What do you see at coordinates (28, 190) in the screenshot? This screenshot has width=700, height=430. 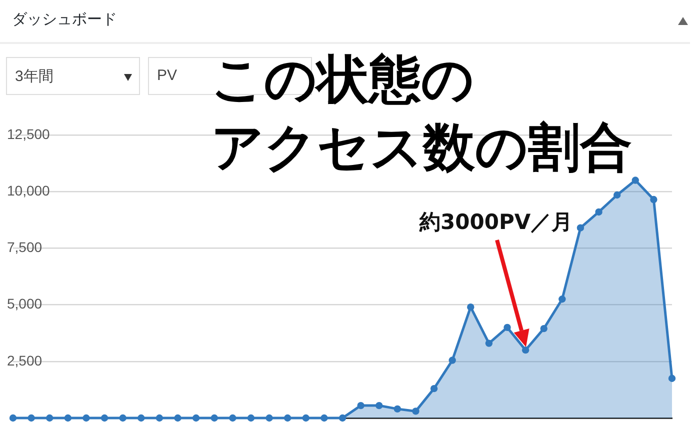 I see `y-tick-label: 10,000` at bounding box center [28, 190].